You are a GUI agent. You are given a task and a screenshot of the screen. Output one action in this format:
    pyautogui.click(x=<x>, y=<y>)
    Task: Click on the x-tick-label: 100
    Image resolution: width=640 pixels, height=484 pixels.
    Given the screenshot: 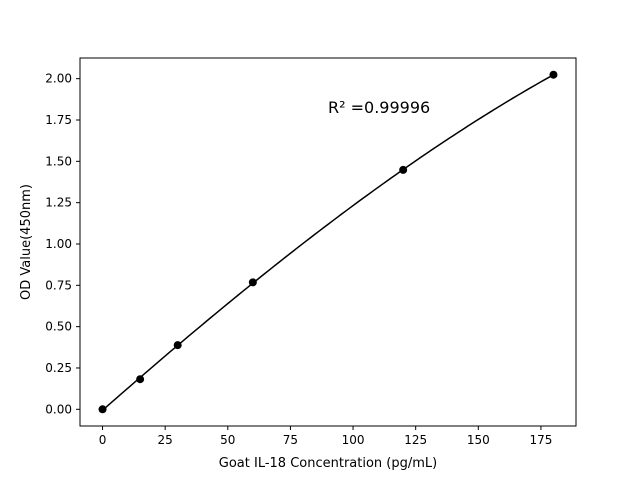 What is the action you would take?
    pyautogui.click(x=353, y=440)
    